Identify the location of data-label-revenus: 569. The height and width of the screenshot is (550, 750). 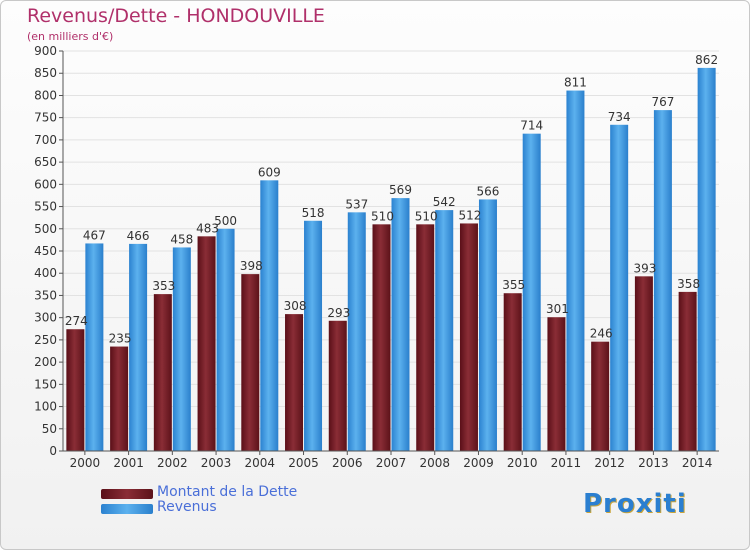
(400, 190).